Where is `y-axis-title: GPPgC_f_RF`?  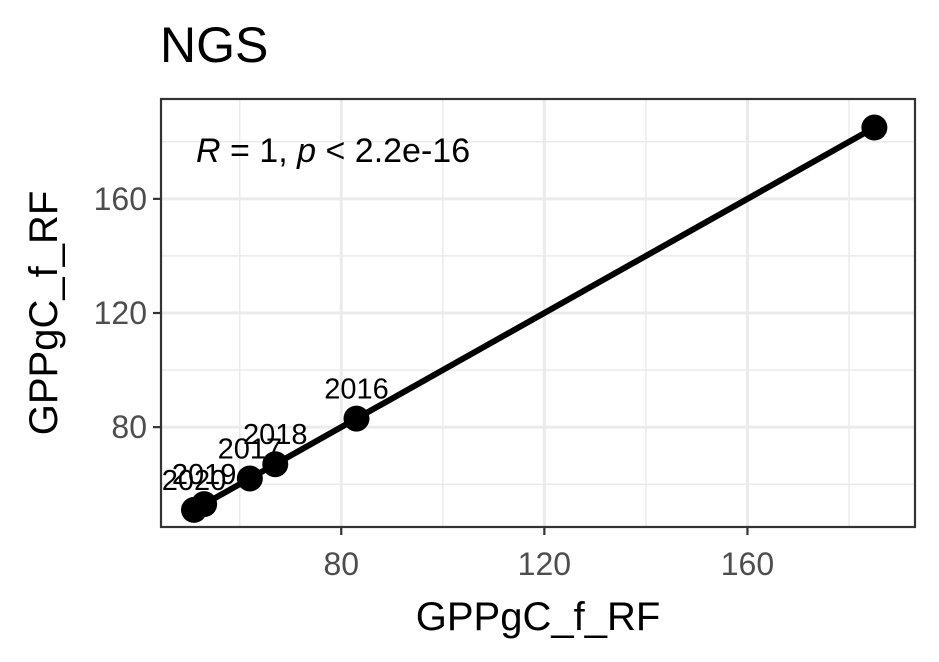
y-axis-title: GPPgC_f_RF is located at coordinates (44, 313).